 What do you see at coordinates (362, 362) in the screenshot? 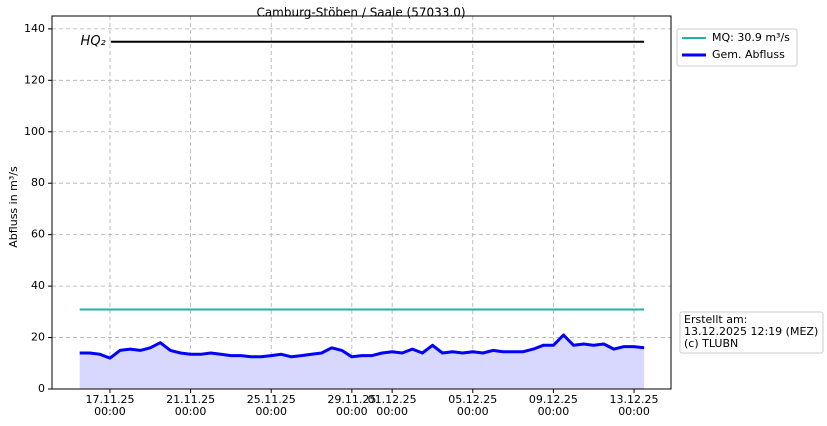
I see `area` at bounding box center [362, 362].